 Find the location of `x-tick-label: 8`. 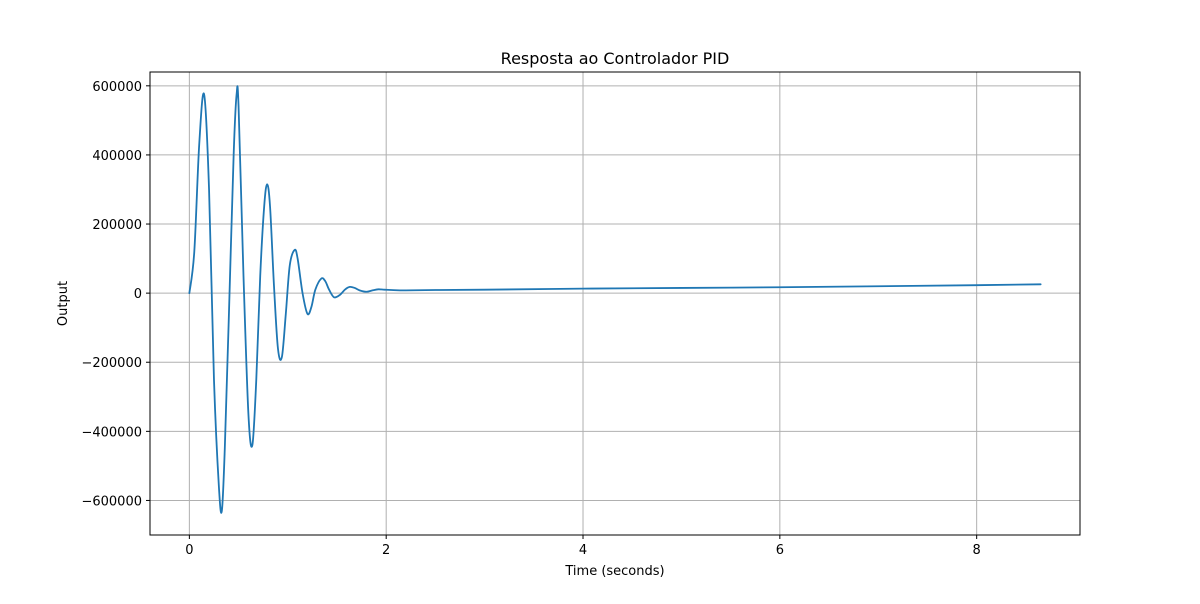

x-tick-label: 8 is located at coordinates (977, 550).